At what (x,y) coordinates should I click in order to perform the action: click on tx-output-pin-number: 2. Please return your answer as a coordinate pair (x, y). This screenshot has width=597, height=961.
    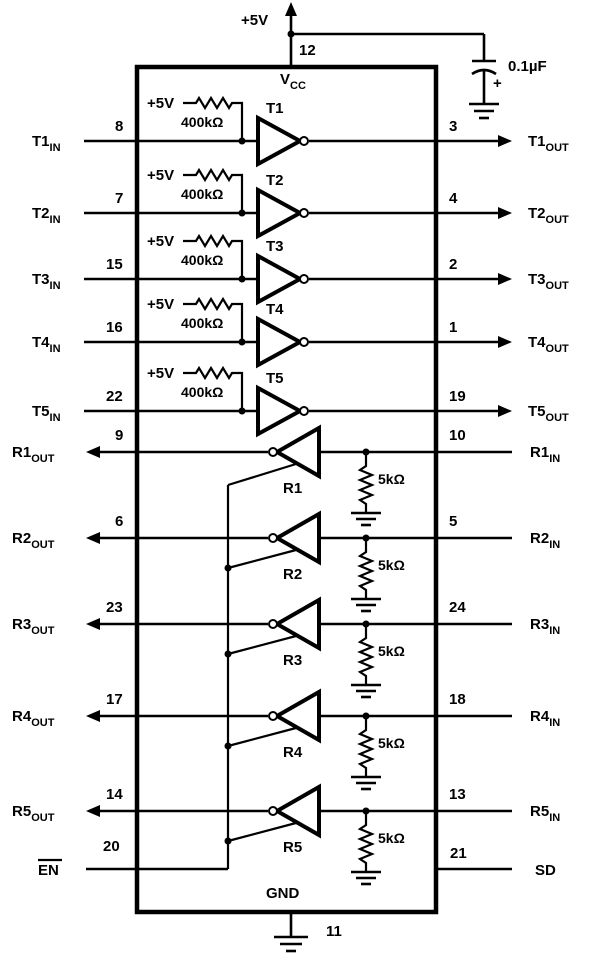
    Looking at the image, I should click on (453, 264).